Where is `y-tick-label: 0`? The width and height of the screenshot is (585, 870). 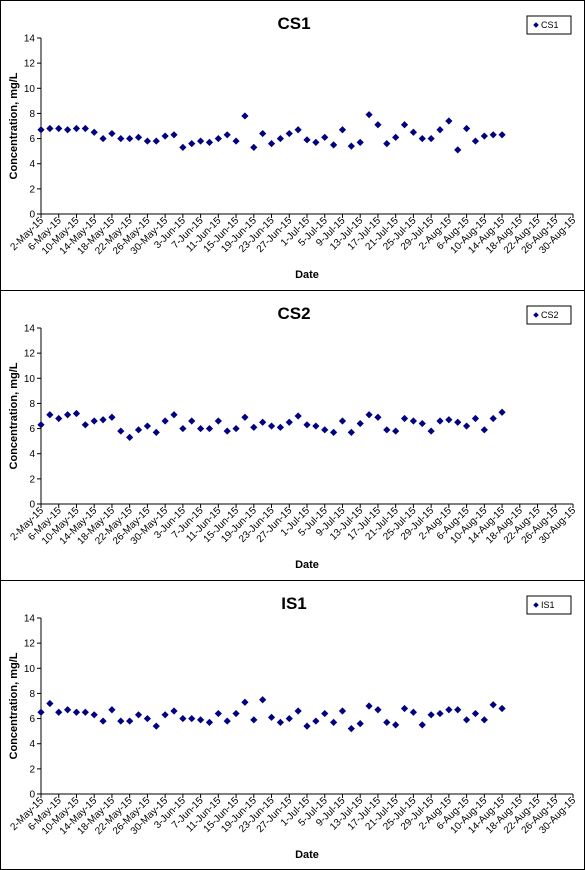
y-tick-label: 0 is located at coordinates (32, 505).